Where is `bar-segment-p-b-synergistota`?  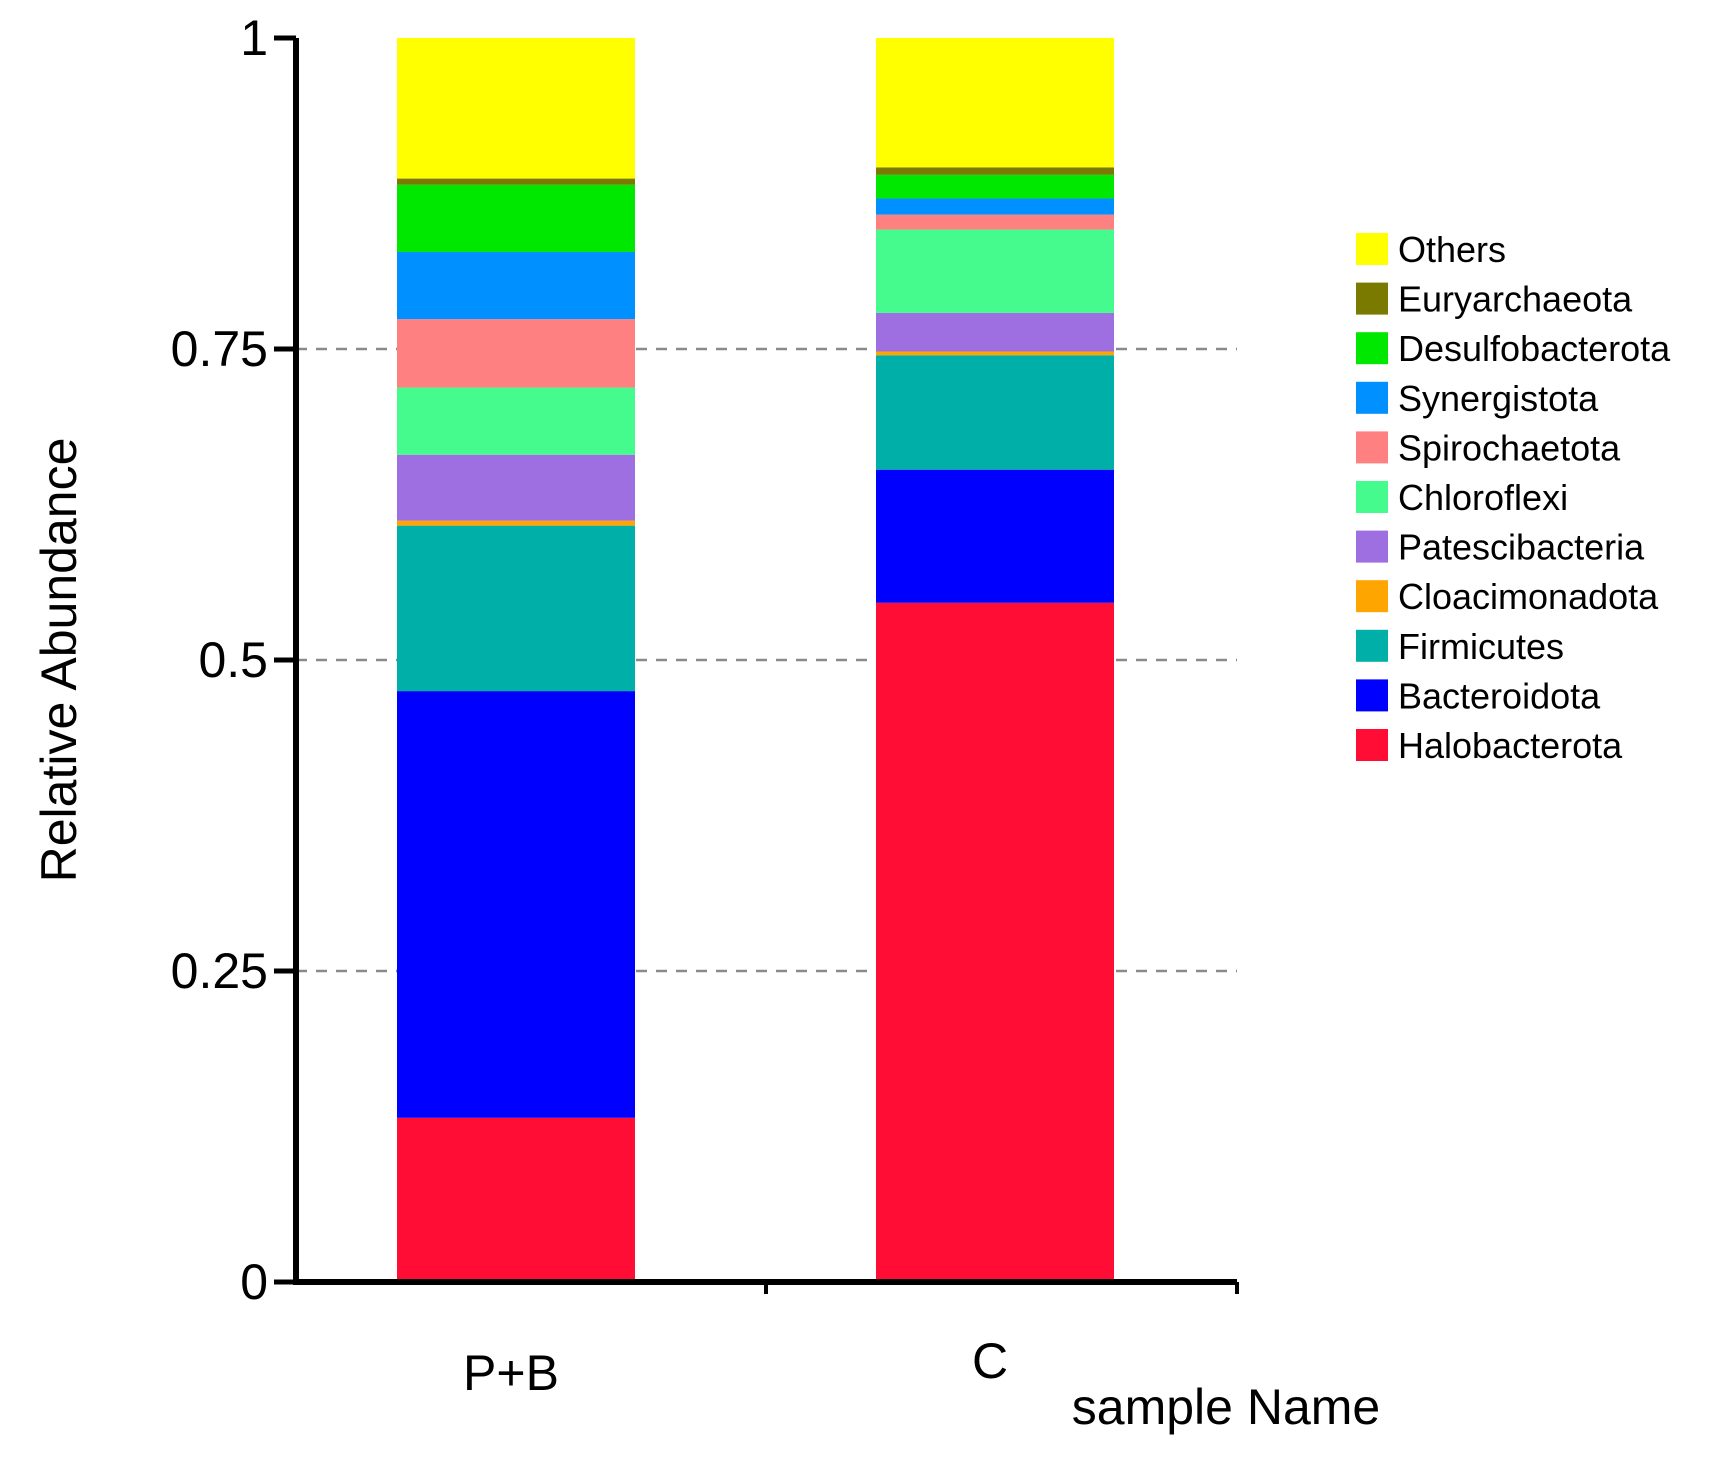
bar-segment-p-b-synergistota is located at coordinates (516, 285).